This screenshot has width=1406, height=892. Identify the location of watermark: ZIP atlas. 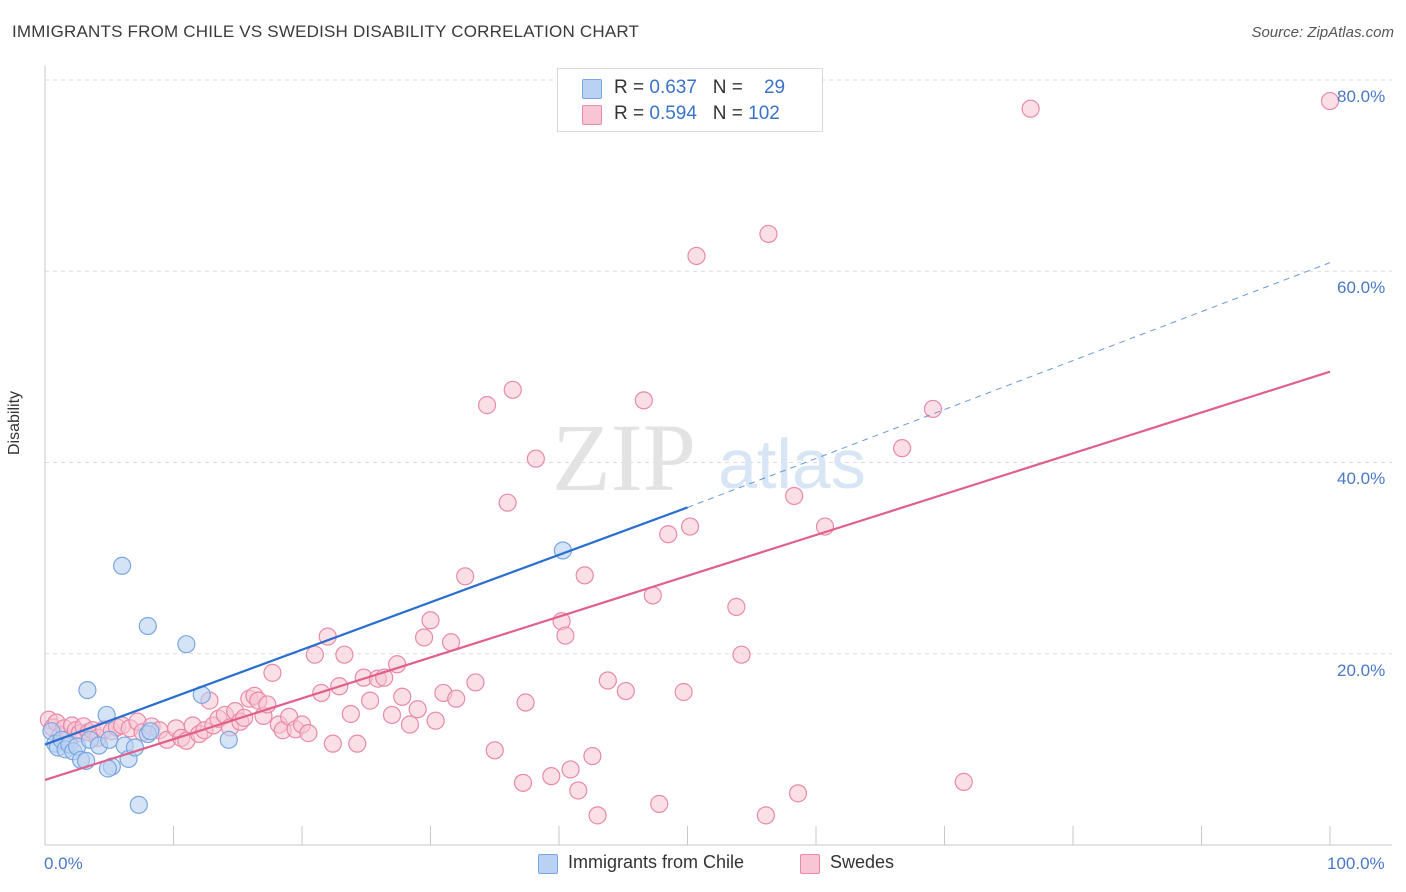
(709, 457).